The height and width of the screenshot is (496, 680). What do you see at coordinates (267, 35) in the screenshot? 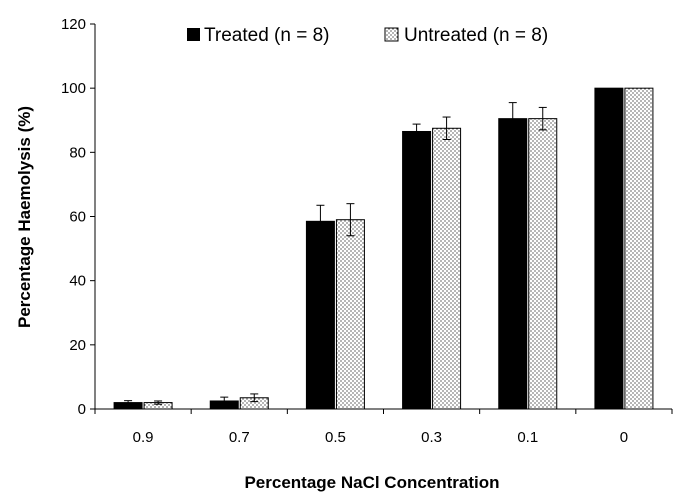
I see `legend-label-treated: Treated (n = 8)` at bounding box center [267, 35].